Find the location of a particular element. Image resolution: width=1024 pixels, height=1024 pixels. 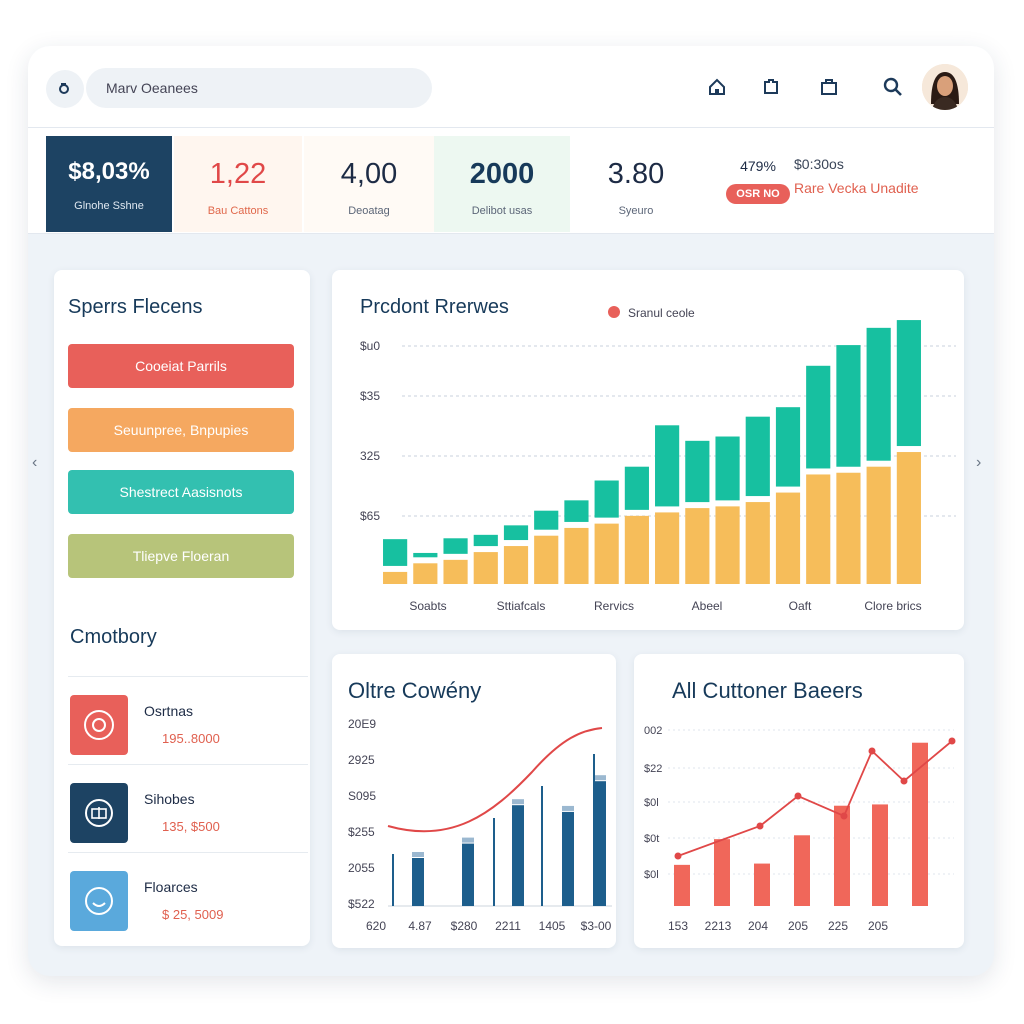

stat-value: 4,00 is located at coordinates (369, 174).